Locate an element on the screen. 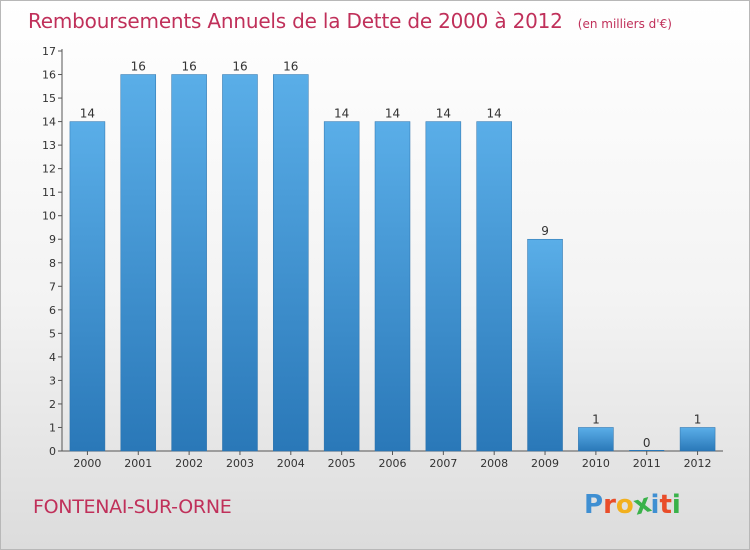  x-tick-label: 2009 is located at coordinates (545, 463).